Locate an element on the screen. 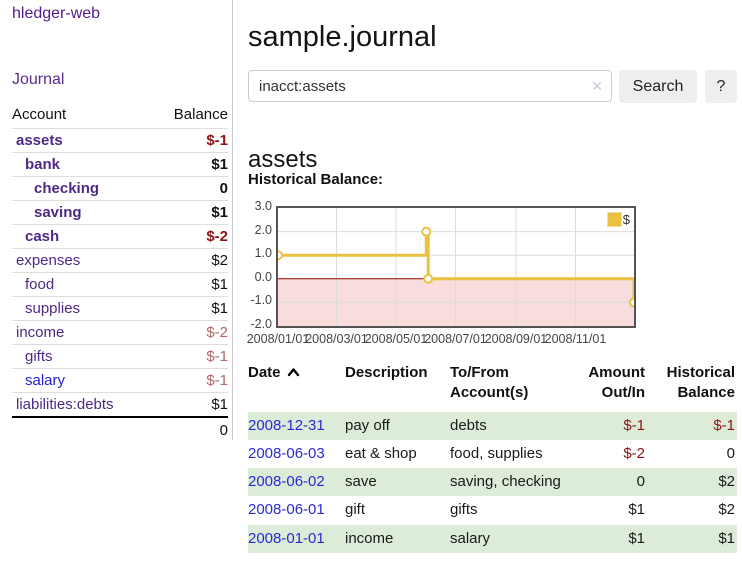 The width and height of the screenshot is (742, 582). chart-title: Historical Balance: is located at coordinates (316, 179).